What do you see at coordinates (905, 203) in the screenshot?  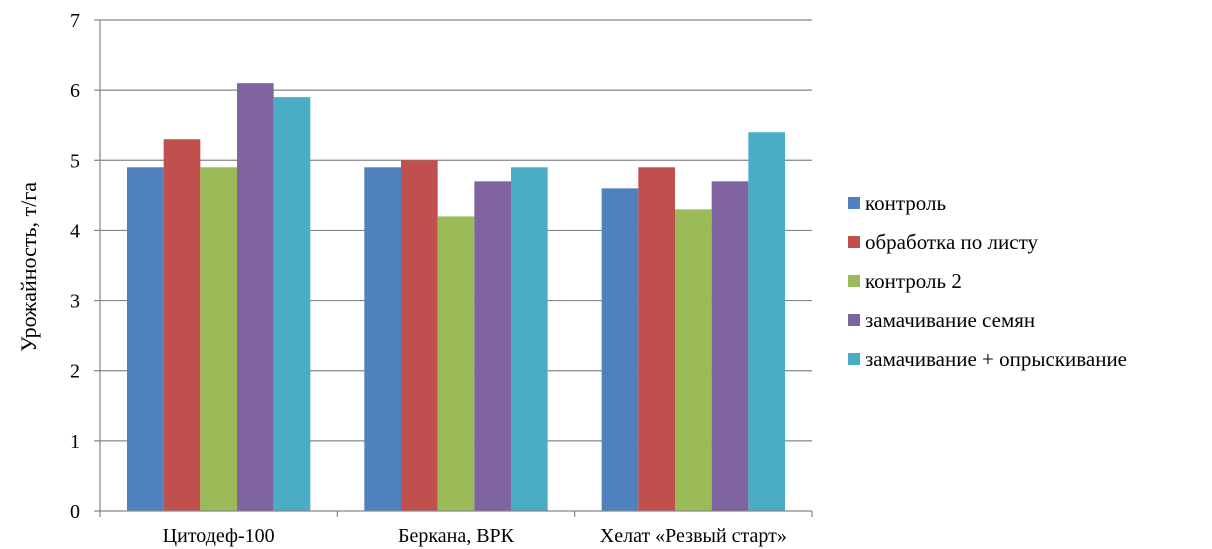 I see `legend-label: контроль` at bounding box center [905, 203].